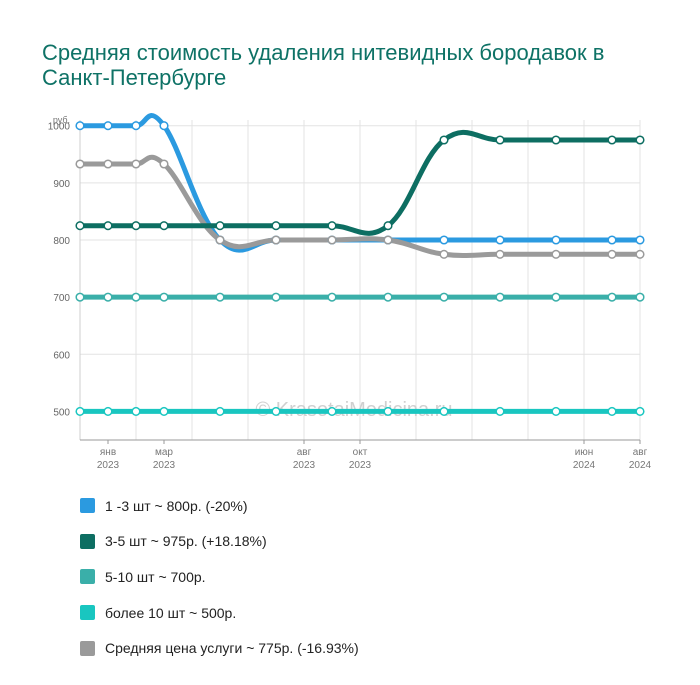  What do you see at coordinates (186, 541) in the screenshot?
I see `legend-label: 3-5 шт ~ 975р. (+18.18%)` at bounding box center [186, 541].